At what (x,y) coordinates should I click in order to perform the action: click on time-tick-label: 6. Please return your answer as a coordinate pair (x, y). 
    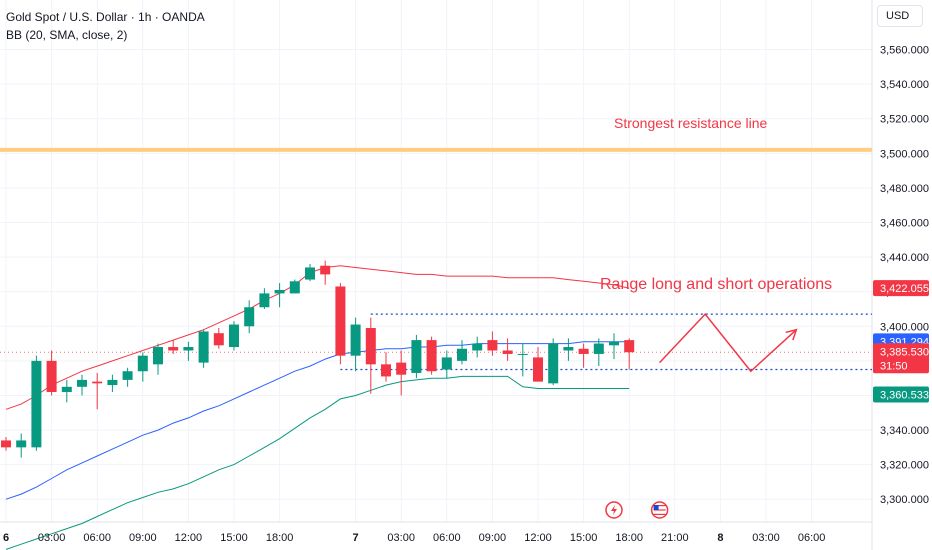
    Looking at the image, I should click on (6, 538).